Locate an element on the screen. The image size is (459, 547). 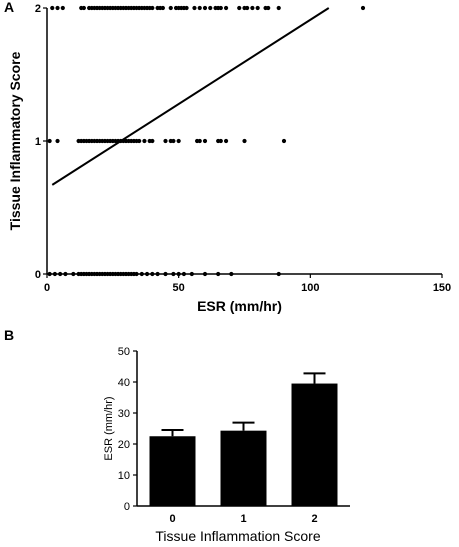
panel-b-label: B is located at coordinates (9, 335).